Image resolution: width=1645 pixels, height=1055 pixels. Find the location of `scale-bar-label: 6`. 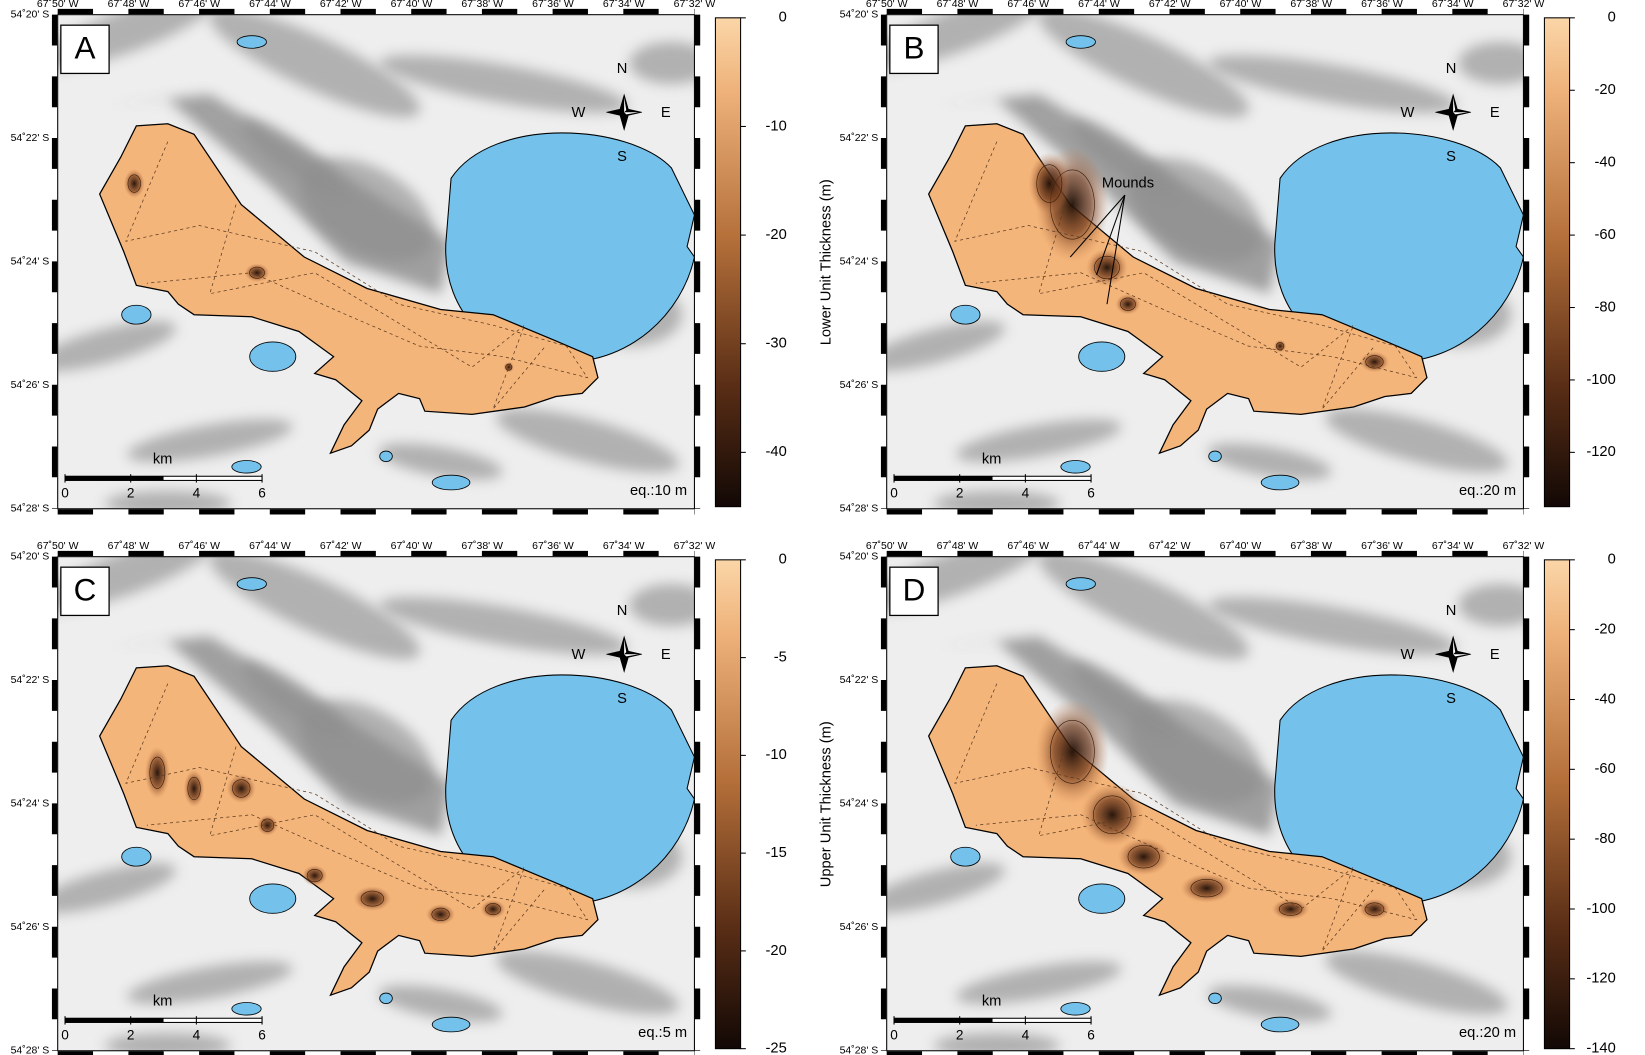

scale-bar-label: 6 is located at coordinates (1091, 493).